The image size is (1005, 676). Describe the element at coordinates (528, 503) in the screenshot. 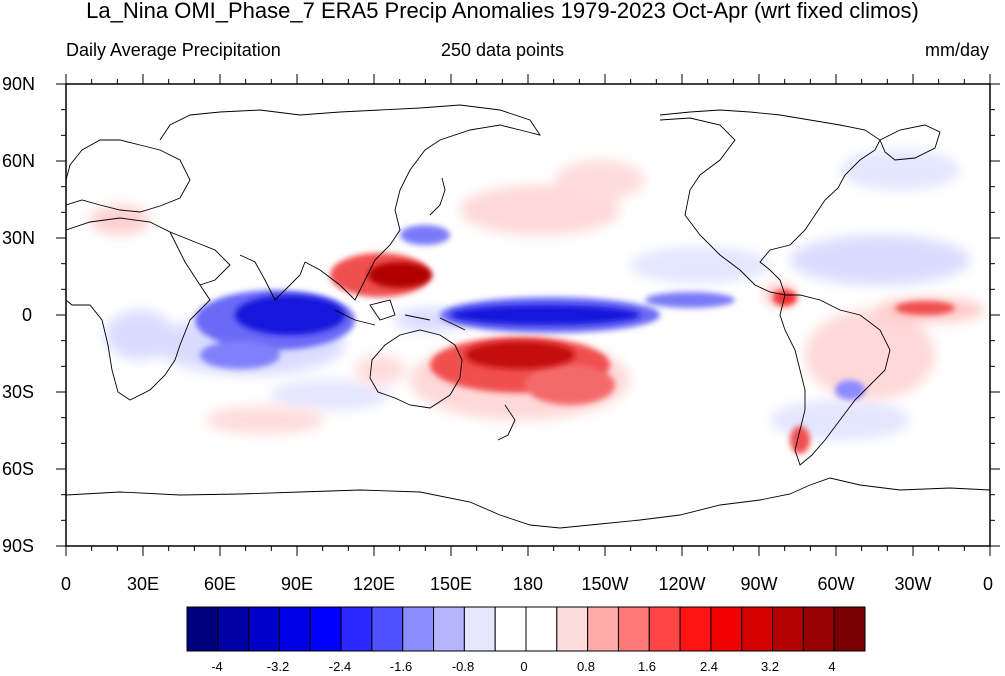

I see `antarctica-coast` at that location.